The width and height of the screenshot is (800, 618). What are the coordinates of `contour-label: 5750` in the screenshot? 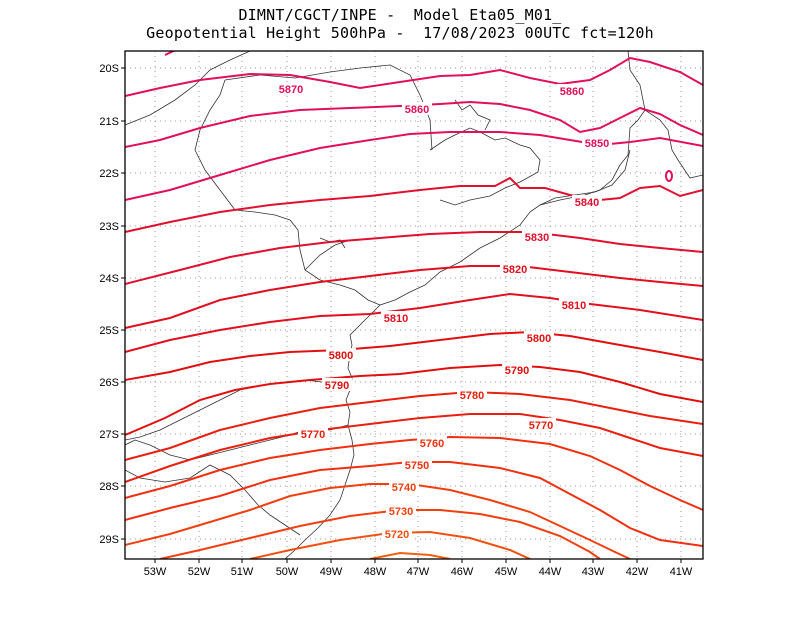 It's located at (417, 466).